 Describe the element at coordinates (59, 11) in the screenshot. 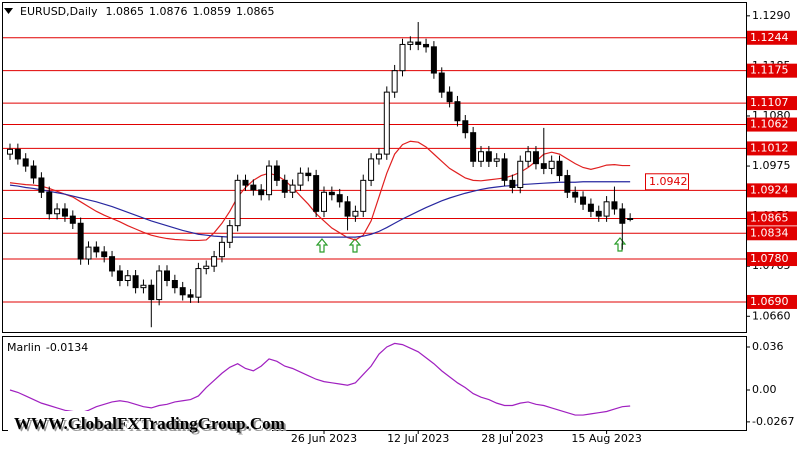

I see `symbol: EURUSD,Daily` at that location.